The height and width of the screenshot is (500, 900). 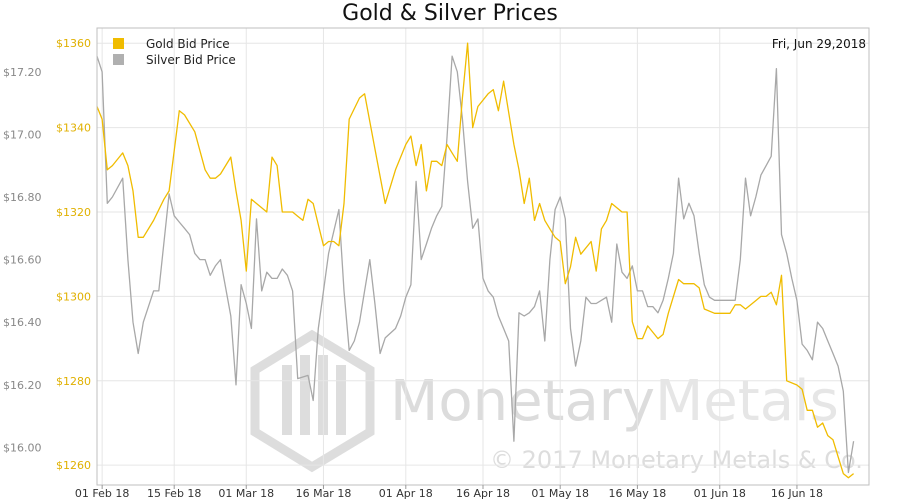 I want to click on x-tick-label: 16 Mar 18, so click(x=324, y=493).